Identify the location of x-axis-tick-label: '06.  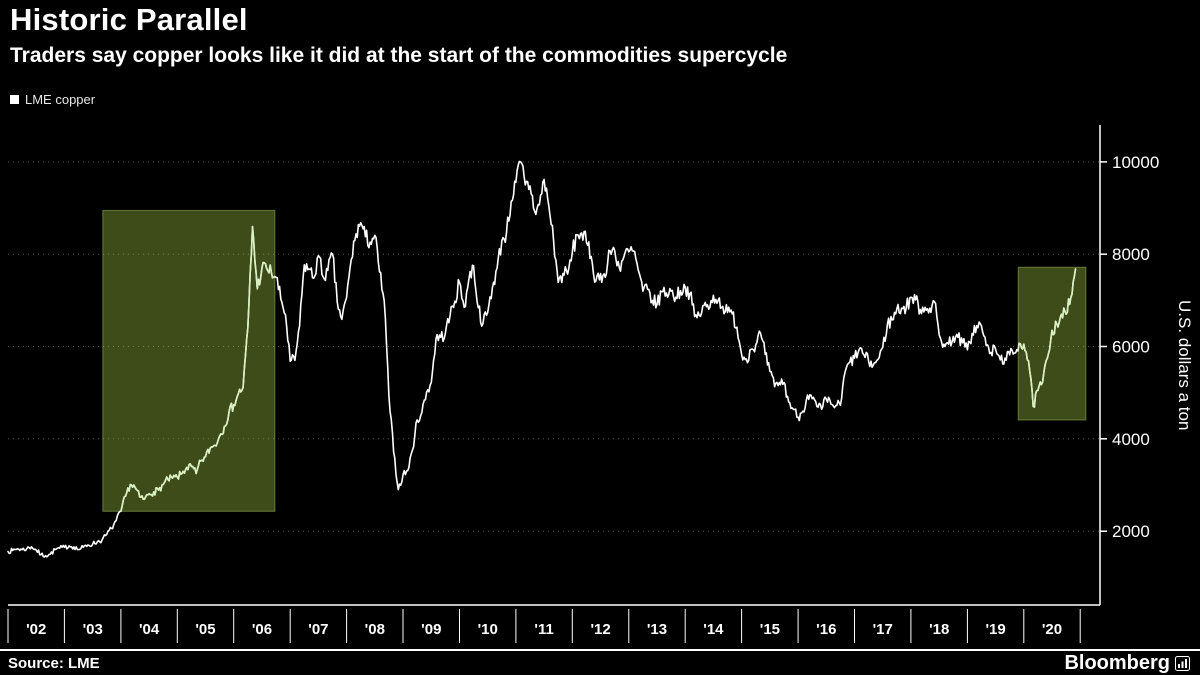
(262, 629).